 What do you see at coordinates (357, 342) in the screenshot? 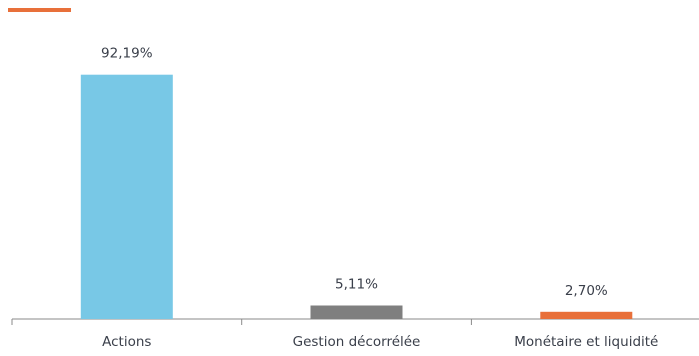
I see `category-label: Gestion décorrélée` at bounding box center [357, 342].